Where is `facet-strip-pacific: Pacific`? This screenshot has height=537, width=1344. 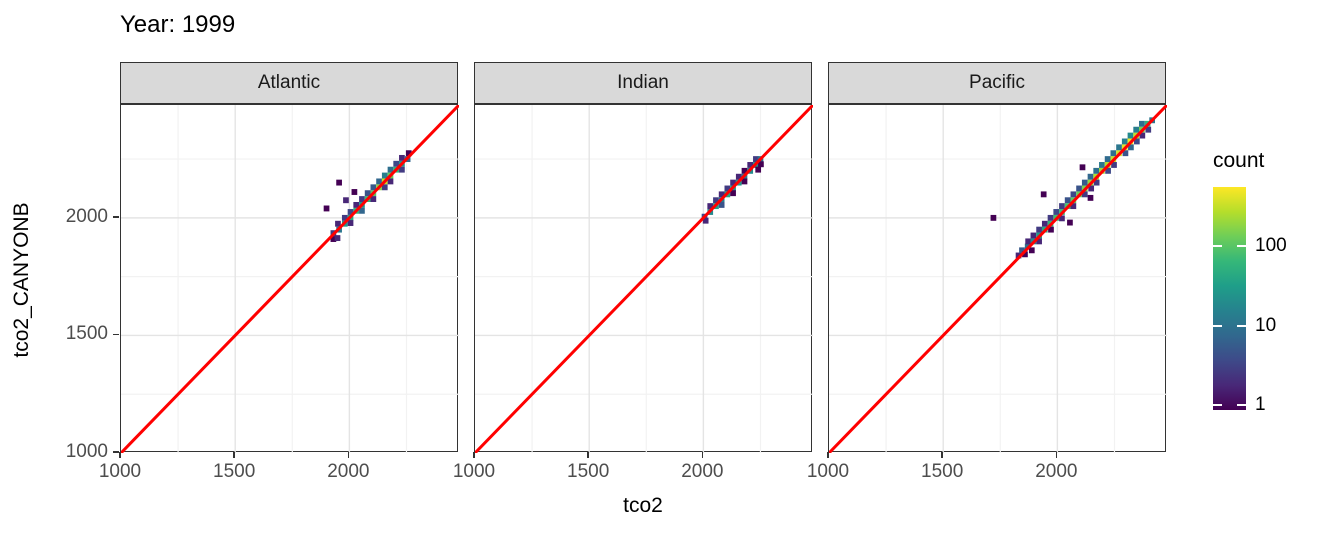
facet-strip-pacific: Pacific is located at coordinates (997, 83).